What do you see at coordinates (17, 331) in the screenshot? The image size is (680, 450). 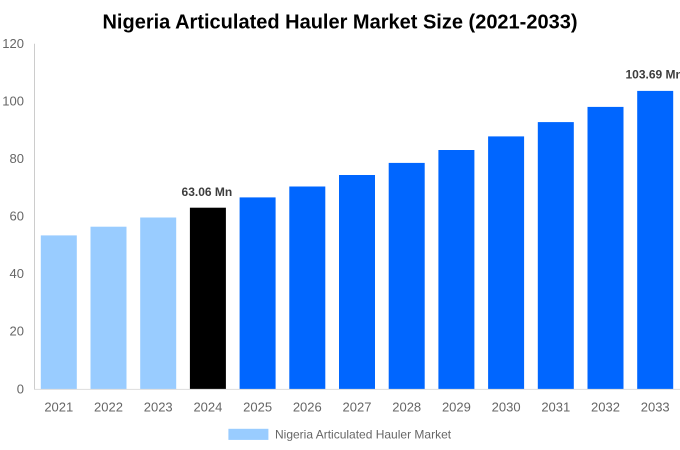 I see `svg-text: 20` at bounding box center [17, 331].